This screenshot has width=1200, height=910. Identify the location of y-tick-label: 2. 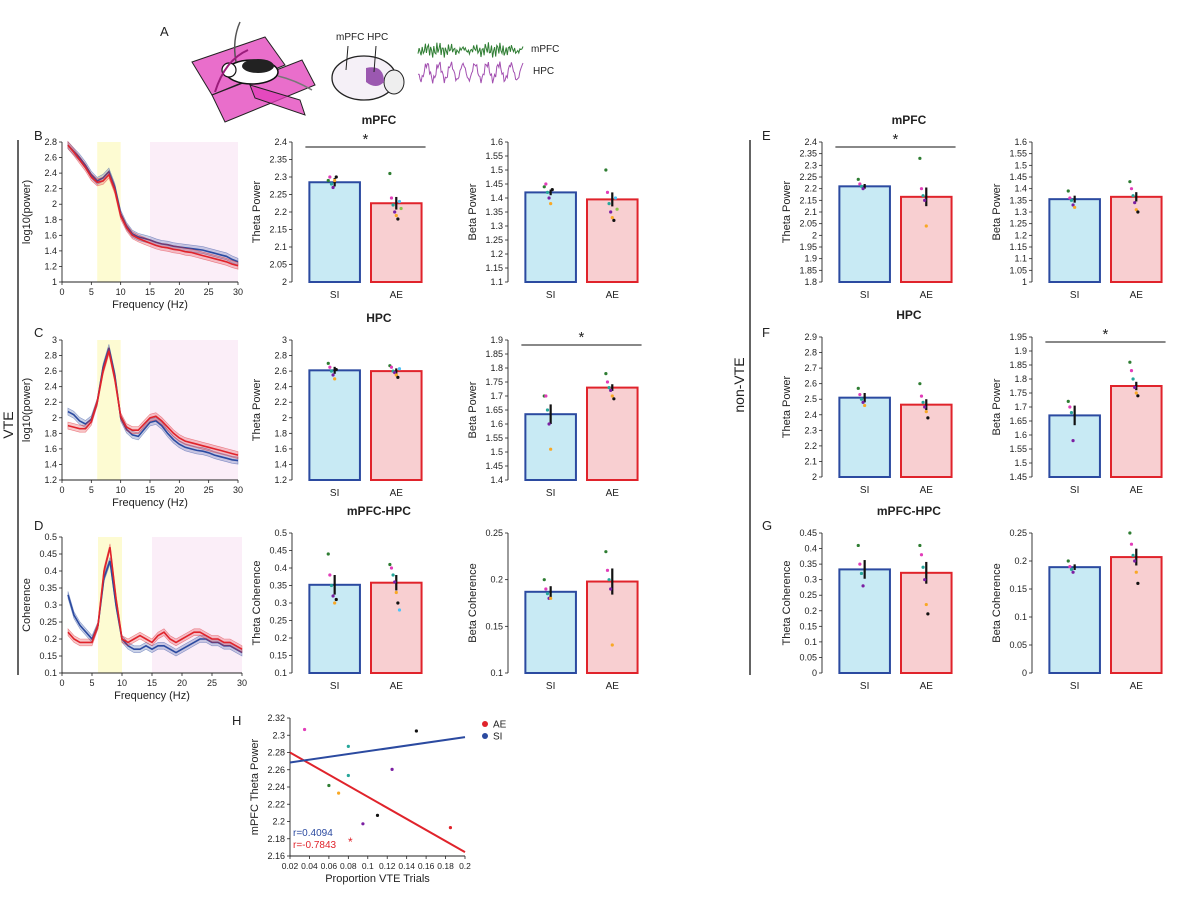
(814, 235).